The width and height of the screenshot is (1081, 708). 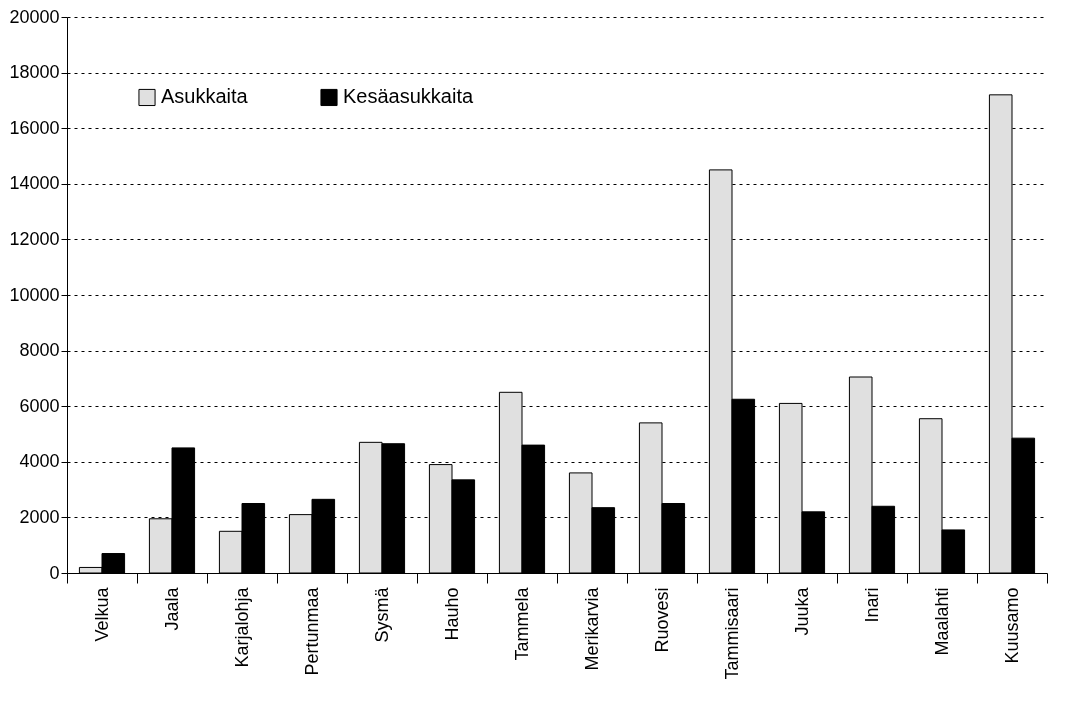 What do you see at coordinates (39, 461) in the screenshot?
I see `y-tick-label: 4000` at bounding box center [39, 461].